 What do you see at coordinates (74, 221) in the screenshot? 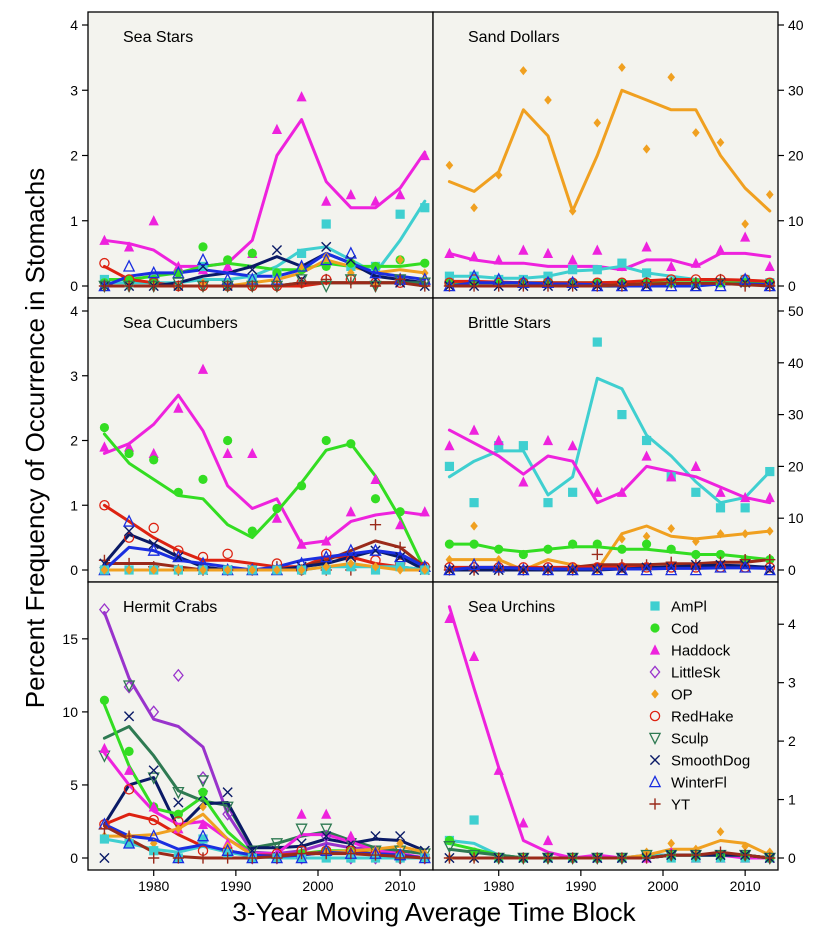
I see `y-tick-label: 1` at bounding box center [74, 221].